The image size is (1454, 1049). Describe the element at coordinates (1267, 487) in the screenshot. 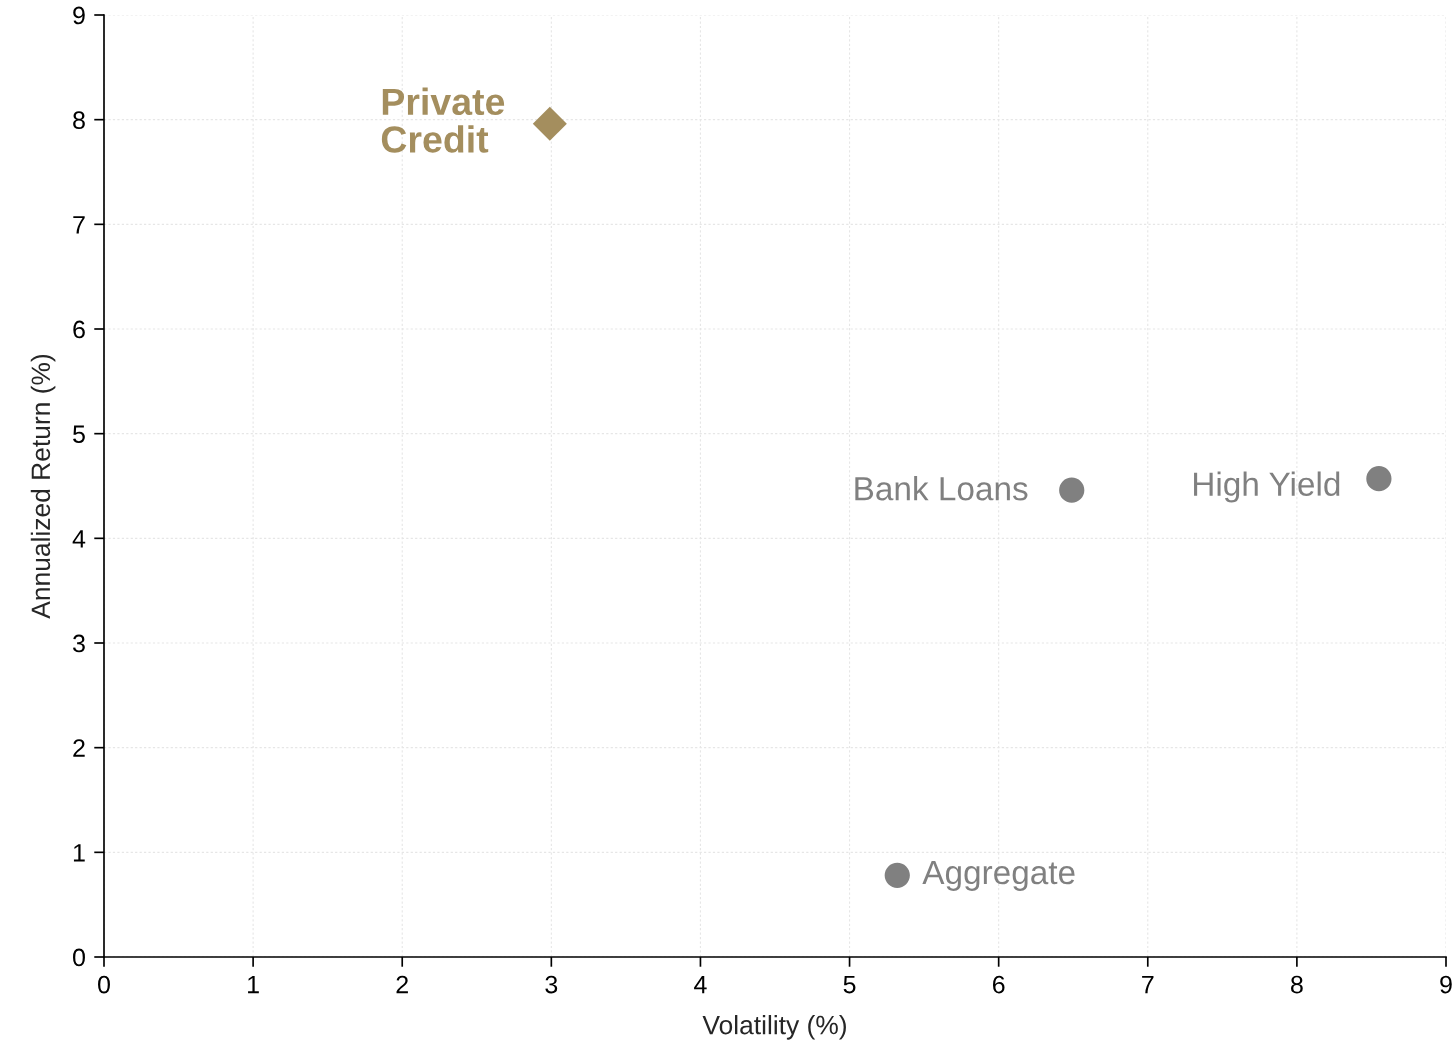

I see `series-label: High Yield` at that location.